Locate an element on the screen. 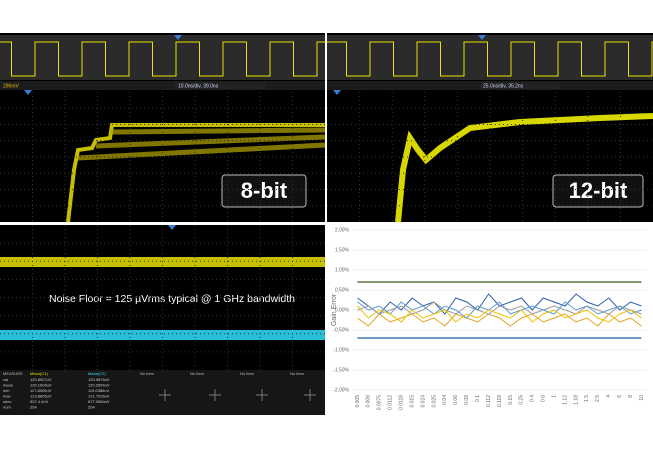  x-tick-label: 1.12 is located at coordinates (565, 400).